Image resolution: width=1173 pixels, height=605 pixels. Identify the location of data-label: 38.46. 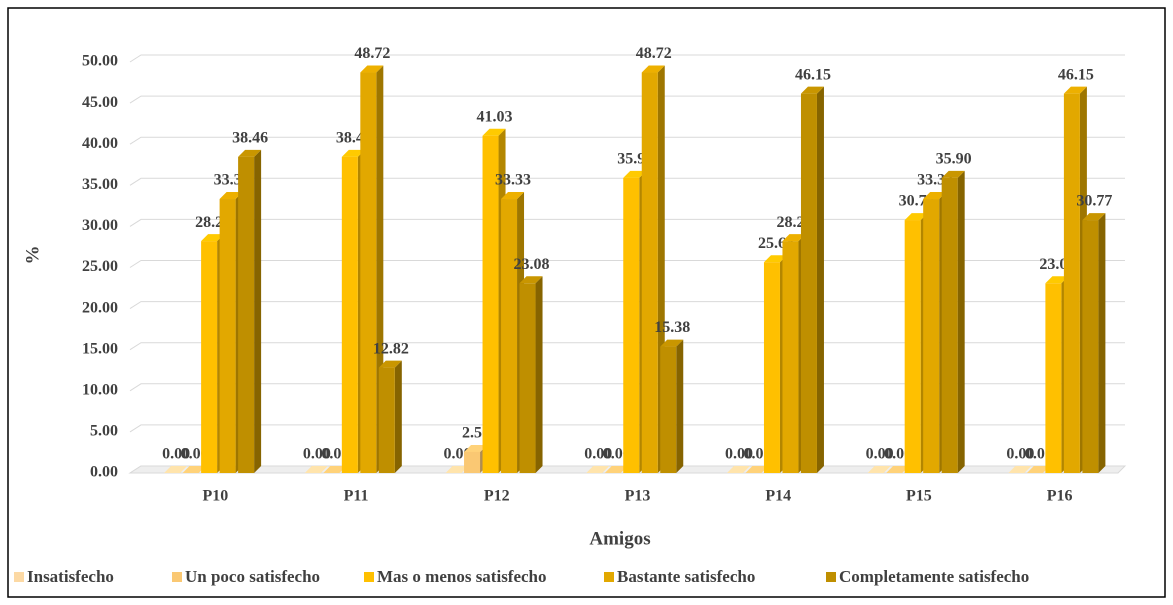
(250, 138).